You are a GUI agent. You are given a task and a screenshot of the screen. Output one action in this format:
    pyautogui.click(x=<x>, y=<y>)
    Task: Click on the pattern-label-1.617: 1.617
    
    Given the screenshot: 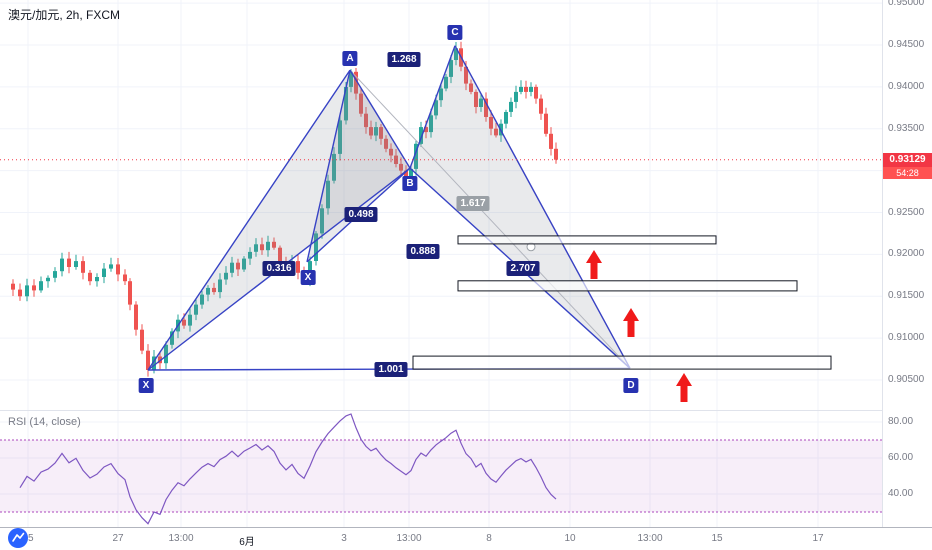 What is the action you would take?
    pyautogui.click(x=473, y=203)
    